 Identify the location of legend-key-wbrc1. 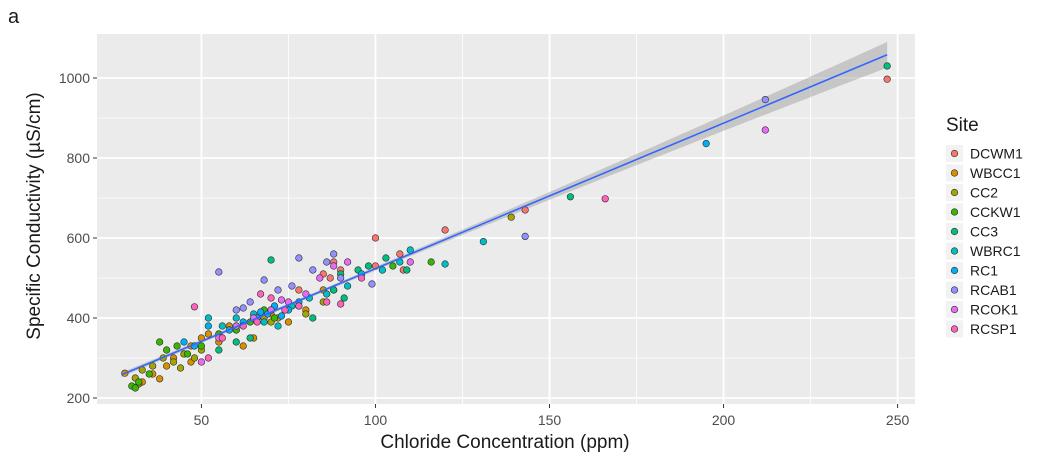
(954, 251).